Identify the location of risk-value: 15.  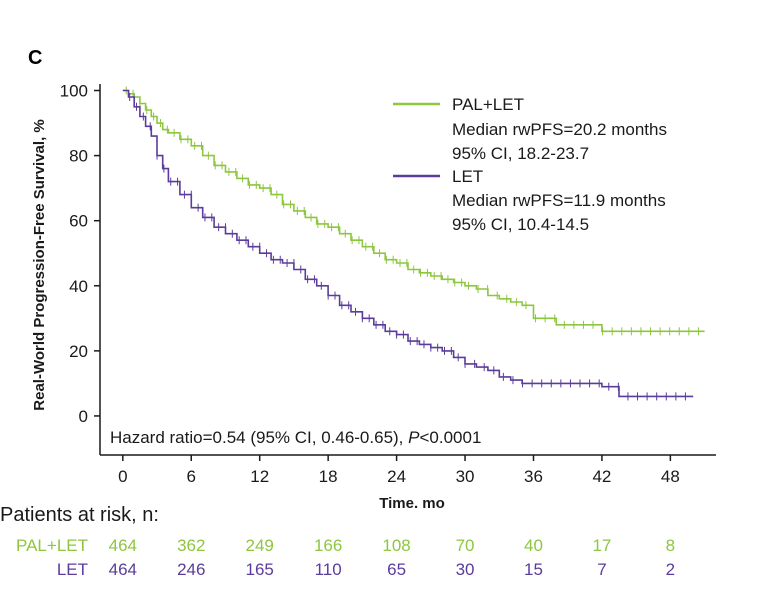
(533, 569).